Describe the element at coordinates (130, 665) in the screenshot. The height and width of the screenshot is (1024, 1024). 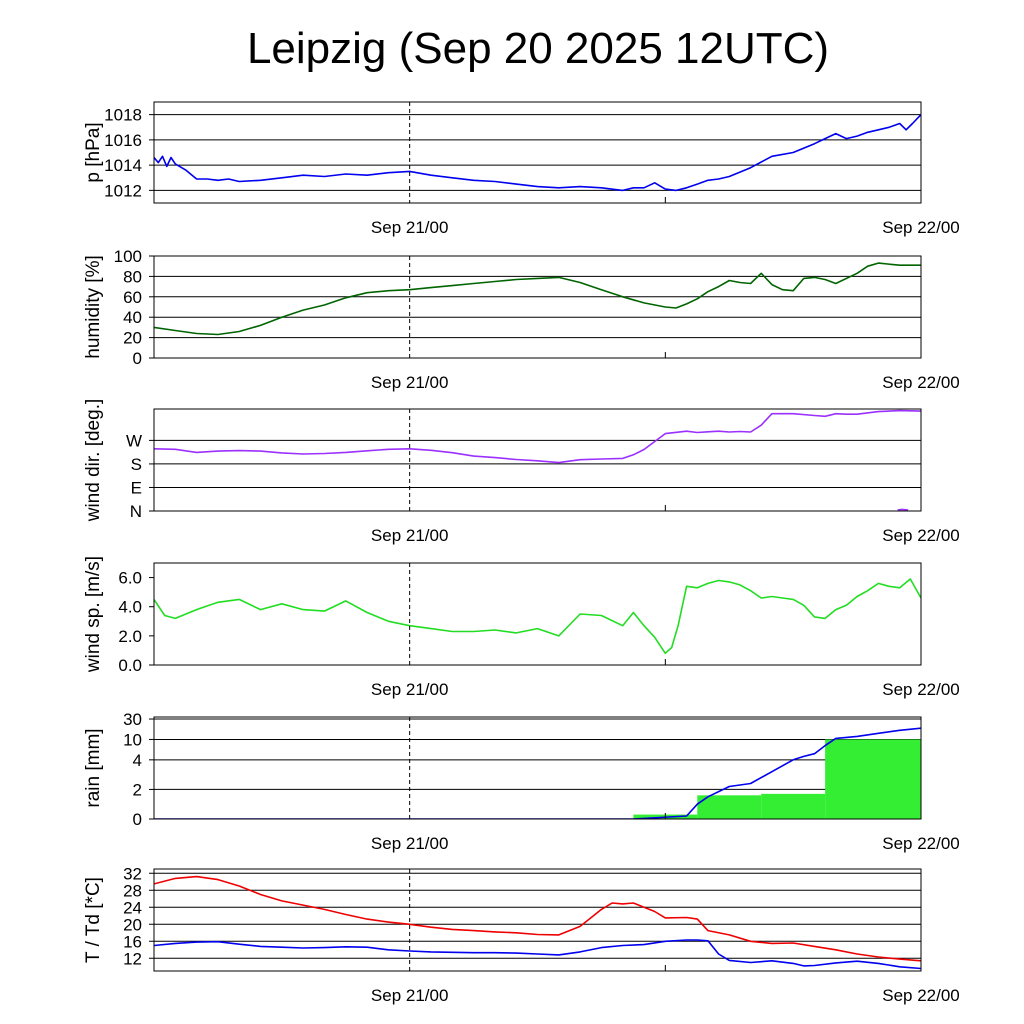
I see `y-tick-label: 0.0` at that location.